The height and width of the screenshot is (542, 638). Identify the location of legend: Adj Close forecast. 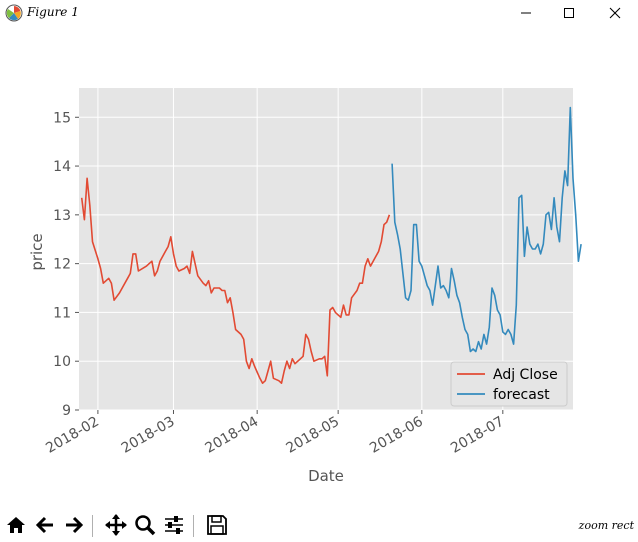
(509, 384).